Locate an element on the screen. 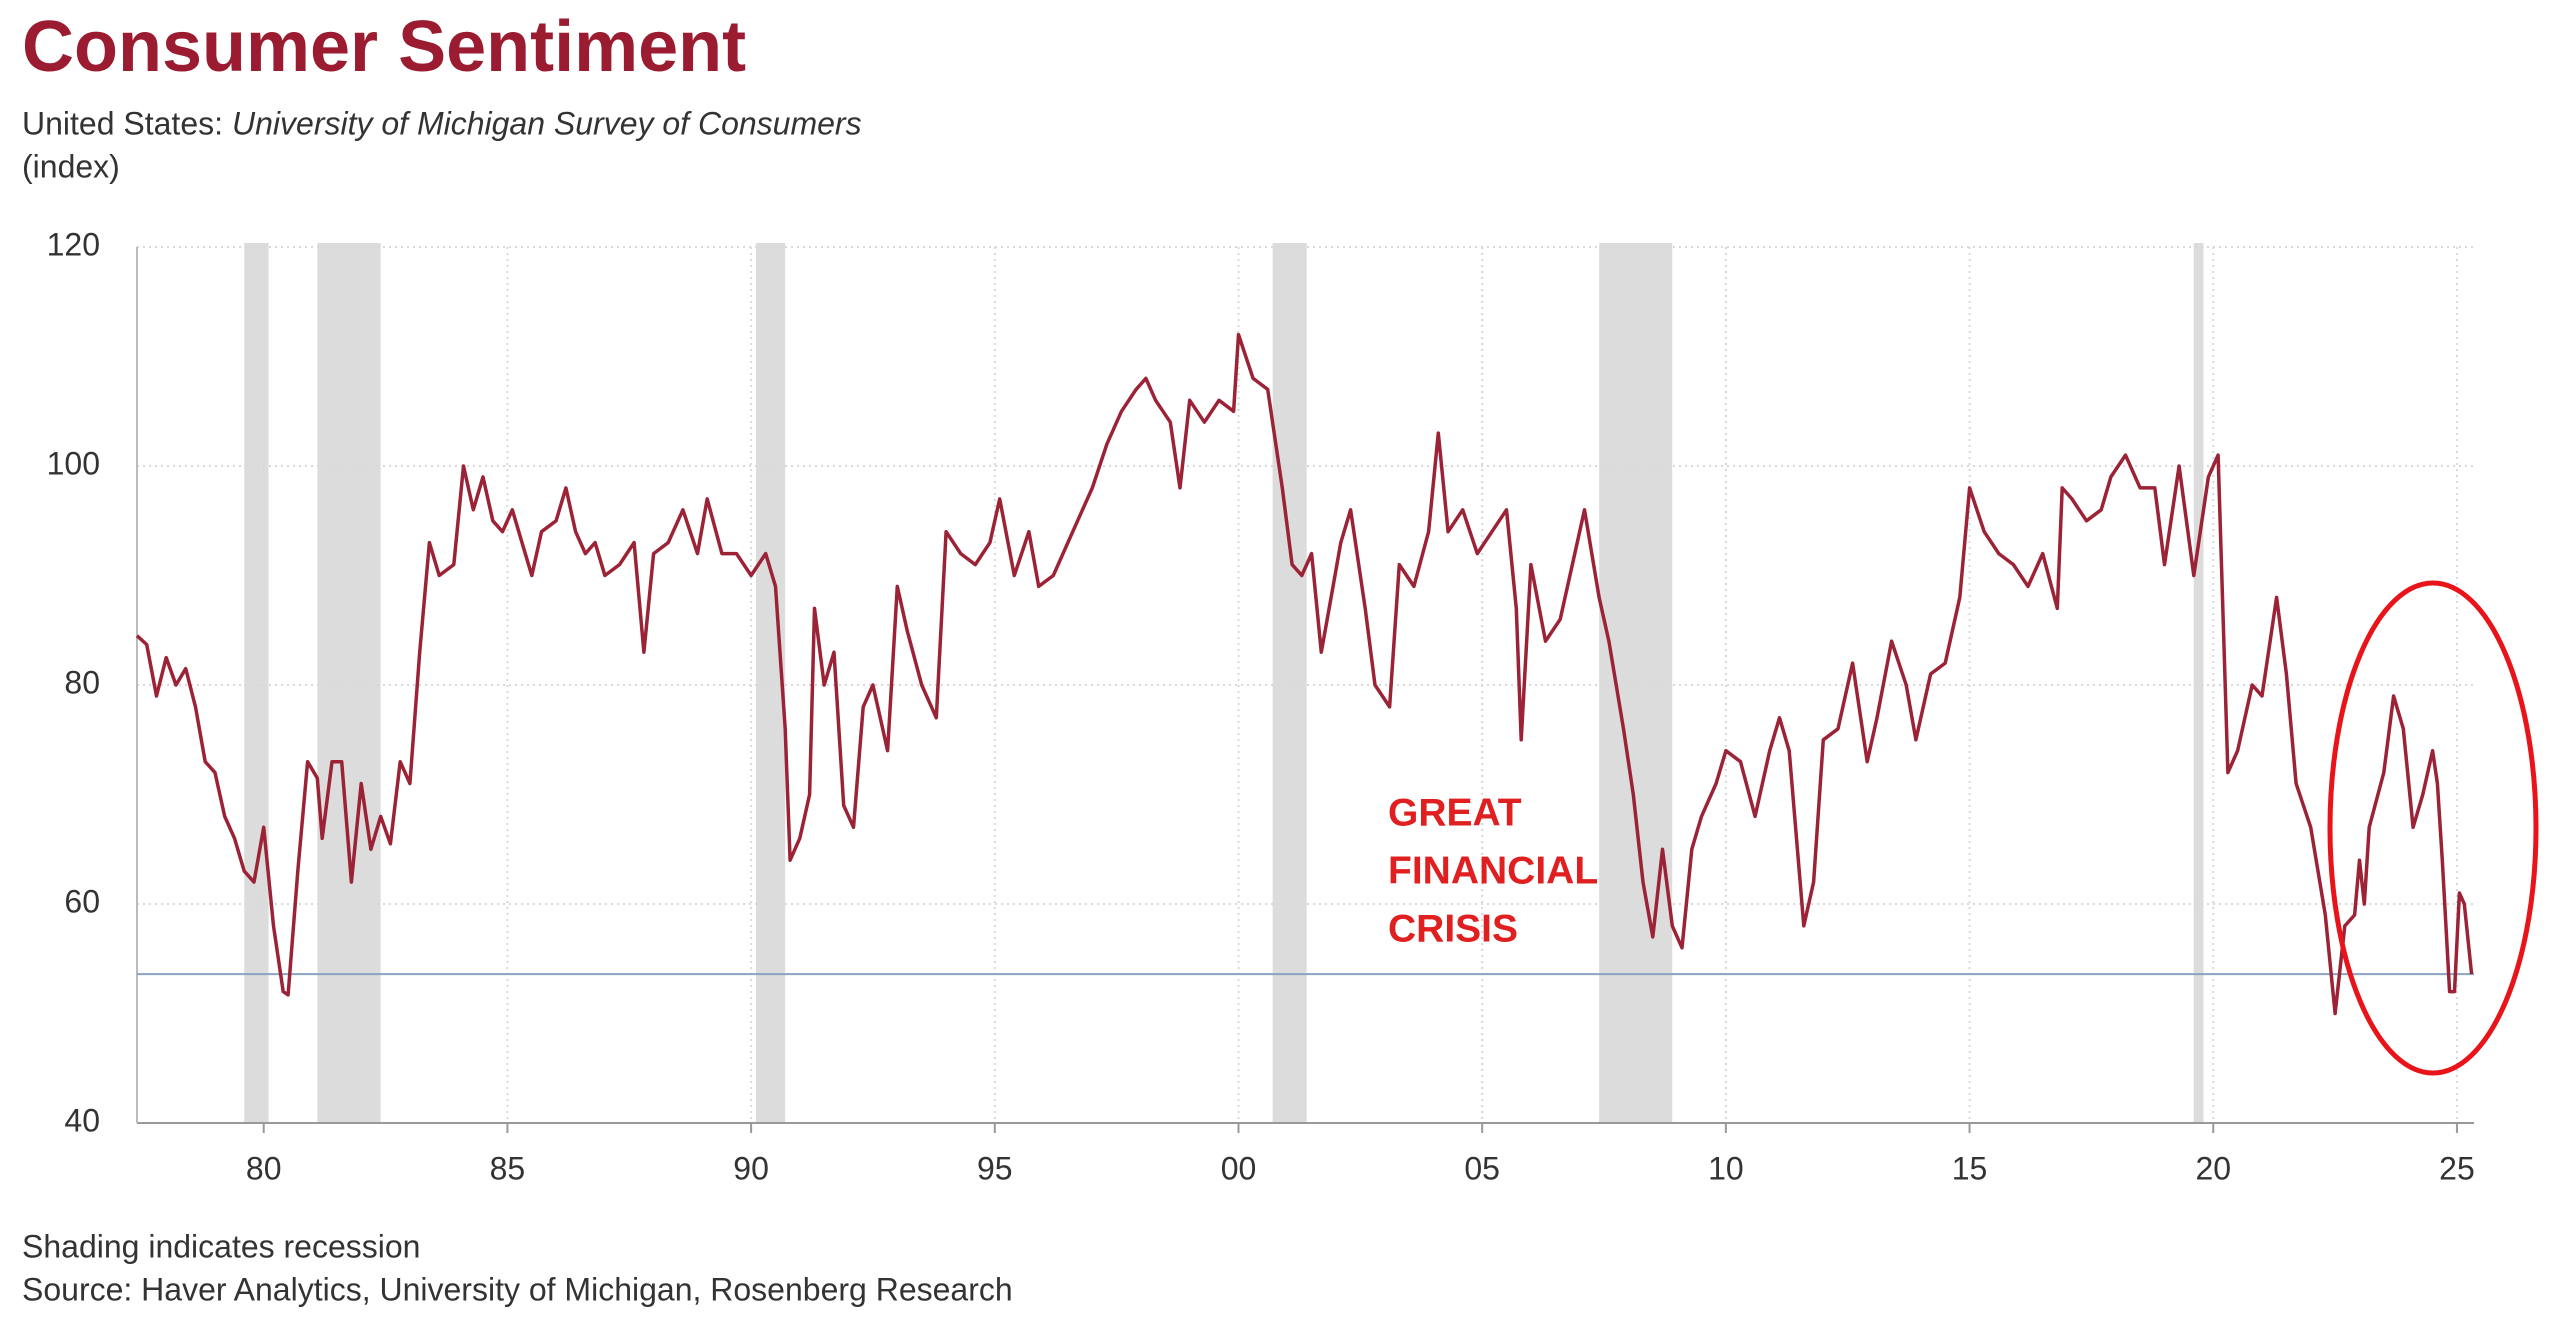  x-tick-label: 95 is located at coordinates (995, 1168).